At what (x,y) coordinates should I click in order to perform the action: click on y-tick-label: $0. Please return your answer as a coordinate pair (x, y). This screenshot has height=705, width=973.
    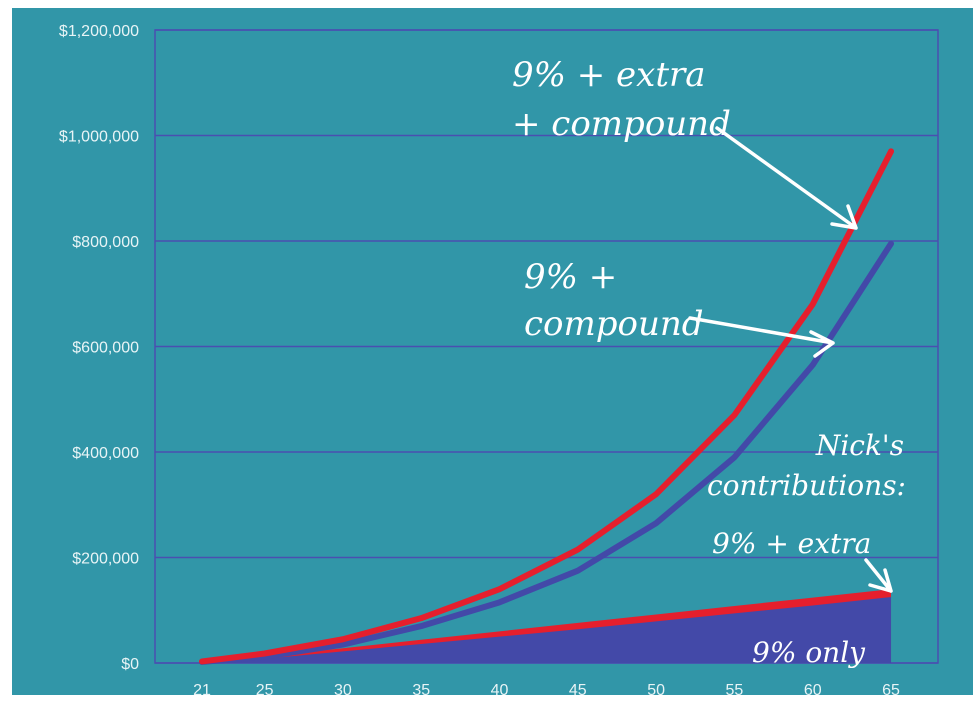
    Looking at the image, I should click on (130, 664).